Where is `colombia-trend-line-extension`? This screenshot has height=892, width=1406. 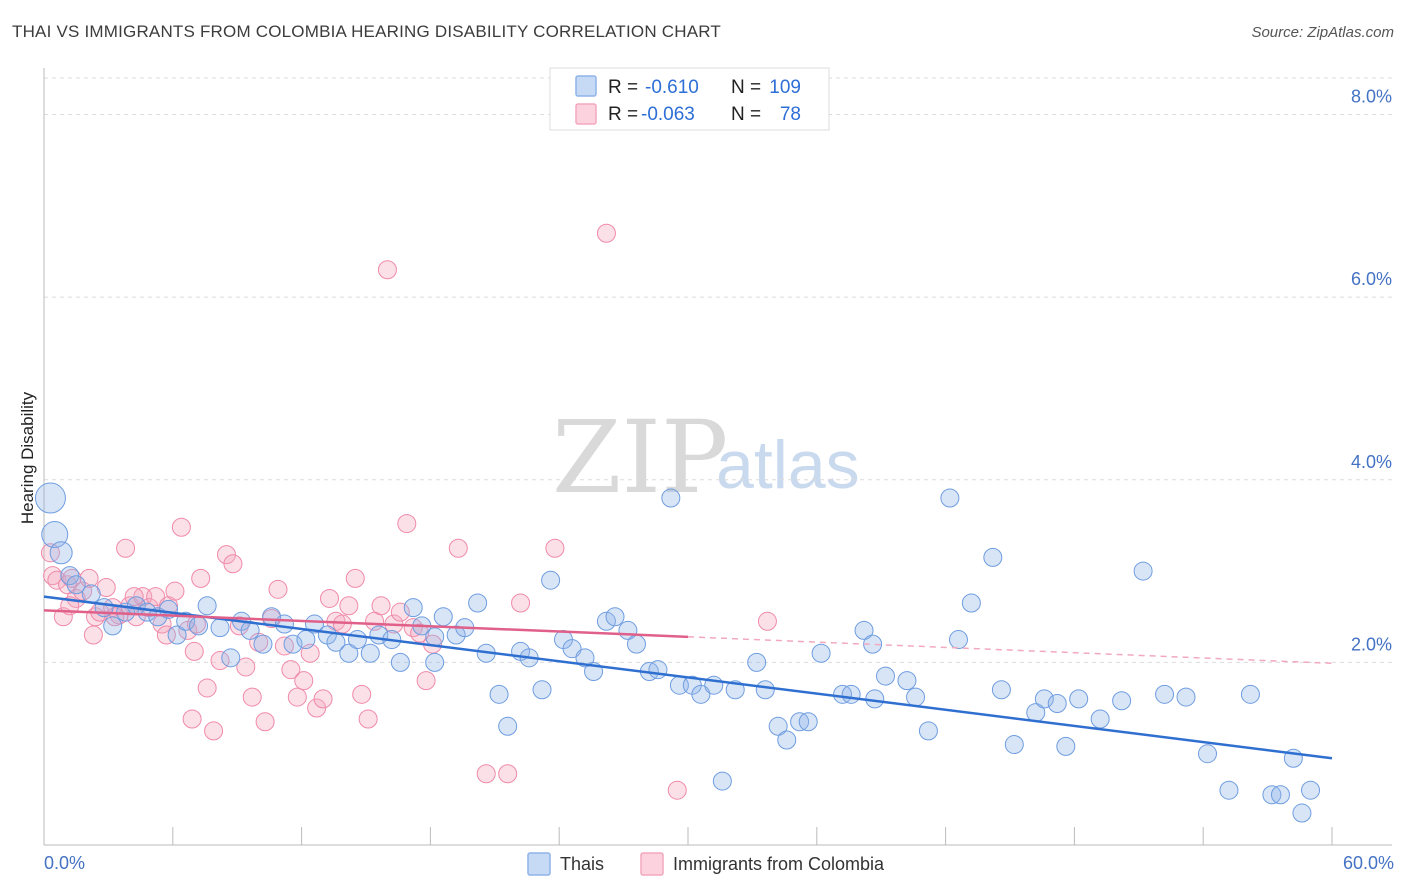 colombia-trend-line-extension is located at coordinates (1010, 650).